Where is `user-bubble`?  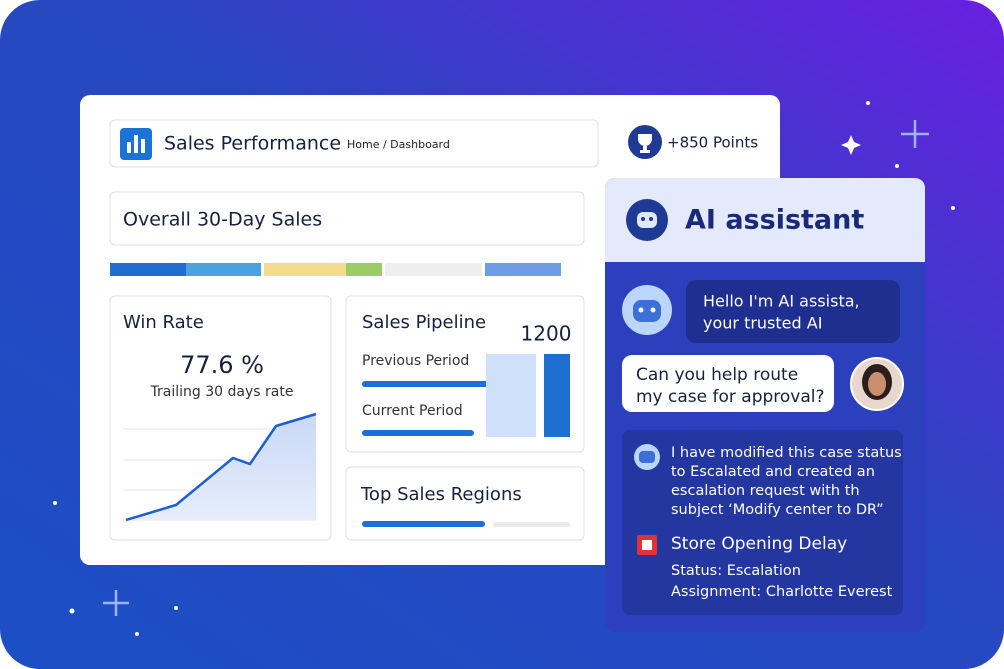
user-bubble is located at coordinates (728, 383).